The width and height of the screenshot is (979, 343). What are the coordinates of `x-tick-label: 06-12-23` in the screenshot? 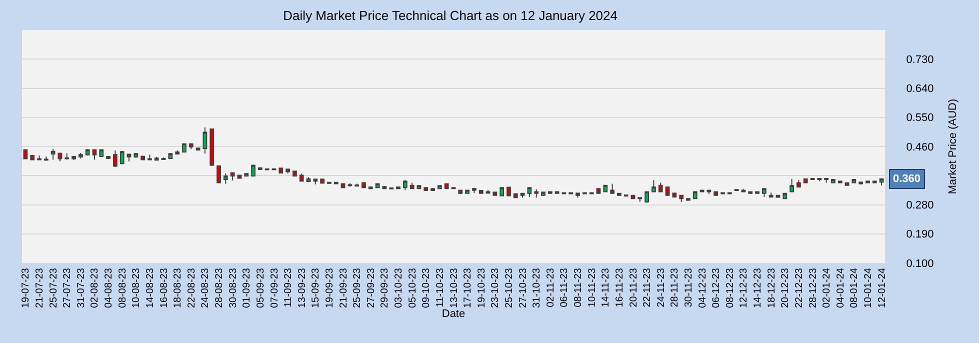 It's located at (716, 288).